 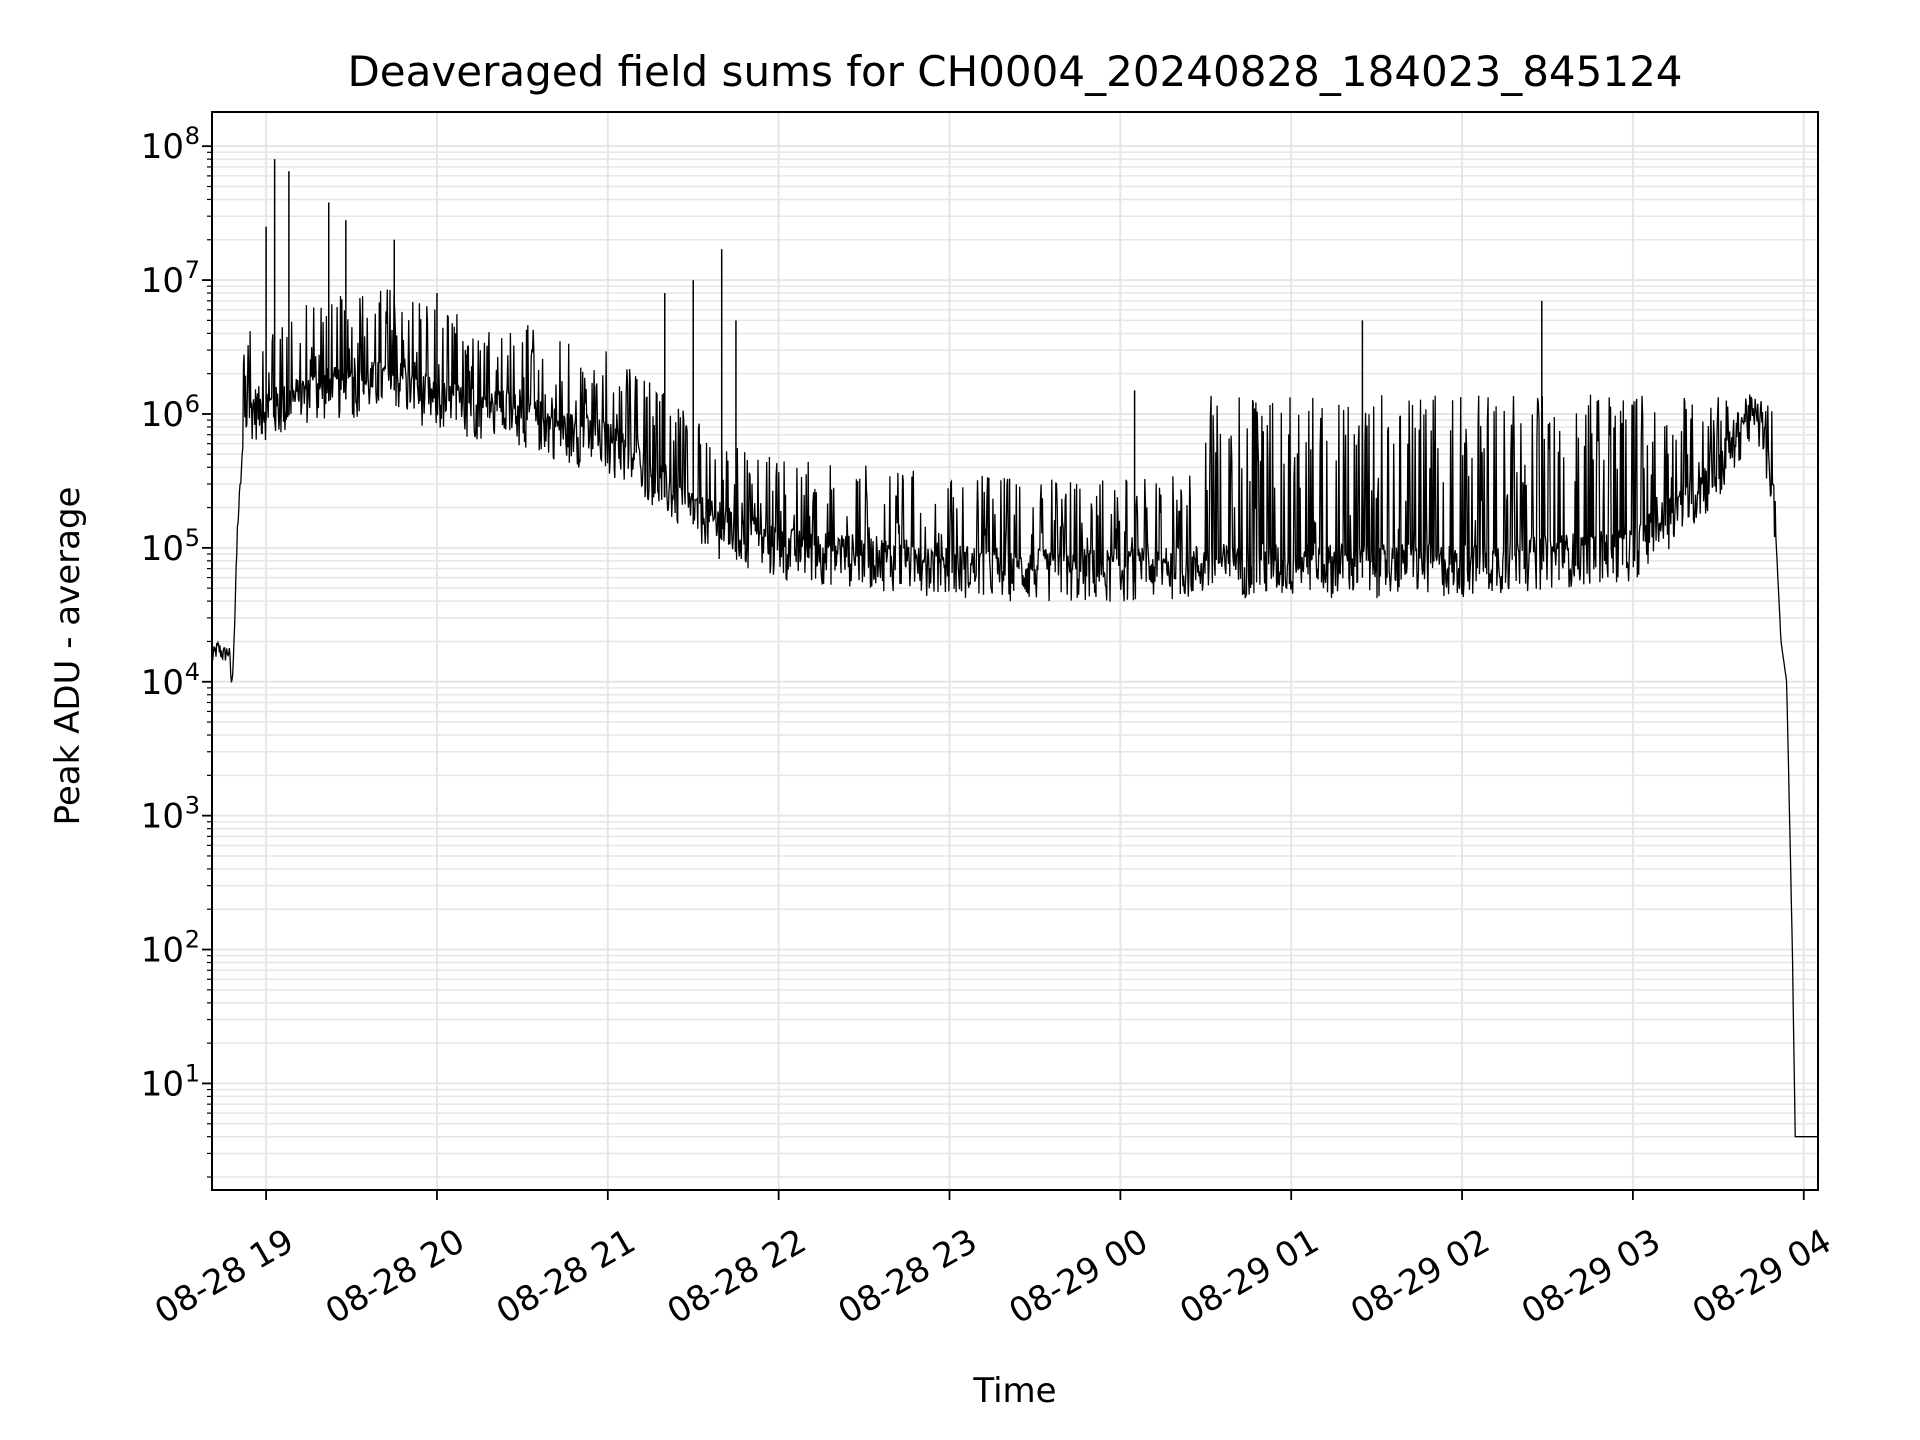 What do you see at coordinates (1249, 1276) in the screenshot?
I see `x-tick-label: 08-29 01` at bounding box center [1249, 1276].